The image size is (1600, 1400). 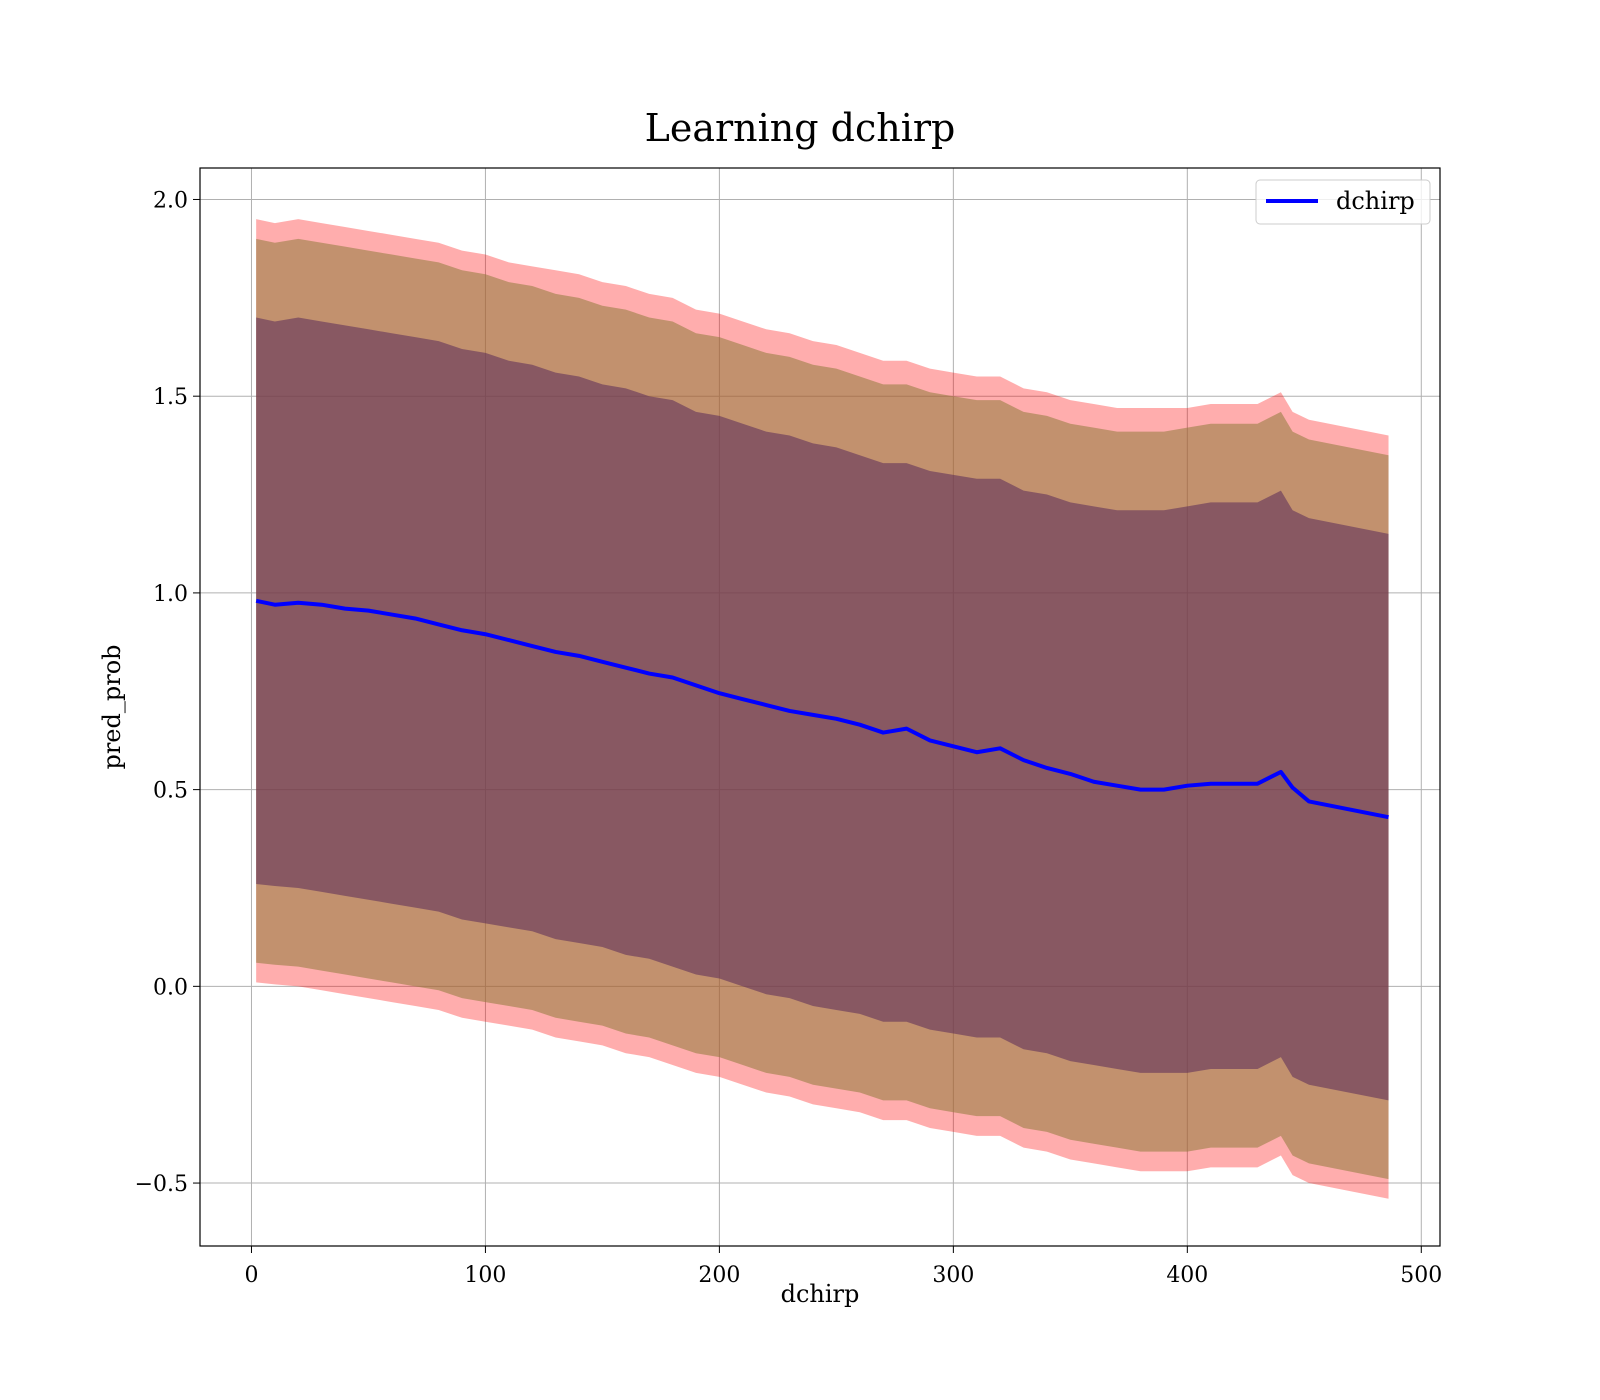 I want to click on series-lines, so click(x=822, y=709).